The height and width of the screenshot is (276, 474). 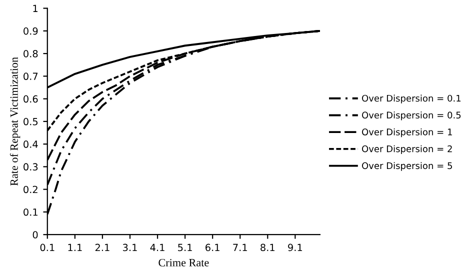 What do you see at coordinates (35, 234) in the screenshot?
I see `y-tick-label: 0` at bounding box center [35, 234].